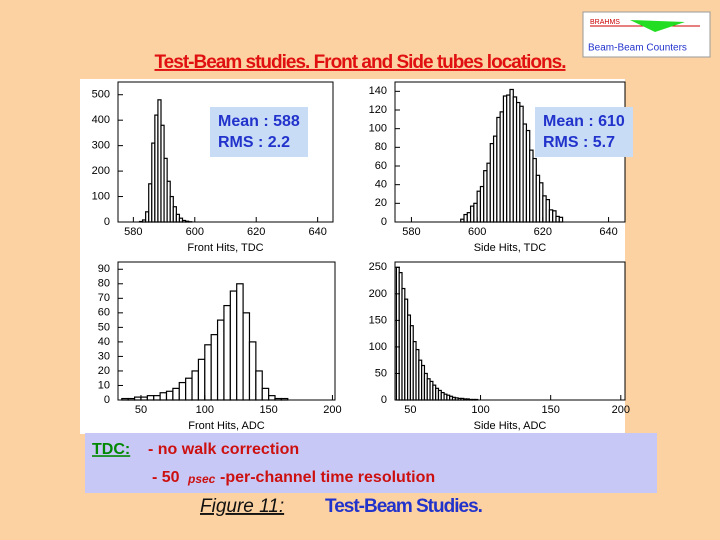  I want to click on logo-shape, so click(657, 26).